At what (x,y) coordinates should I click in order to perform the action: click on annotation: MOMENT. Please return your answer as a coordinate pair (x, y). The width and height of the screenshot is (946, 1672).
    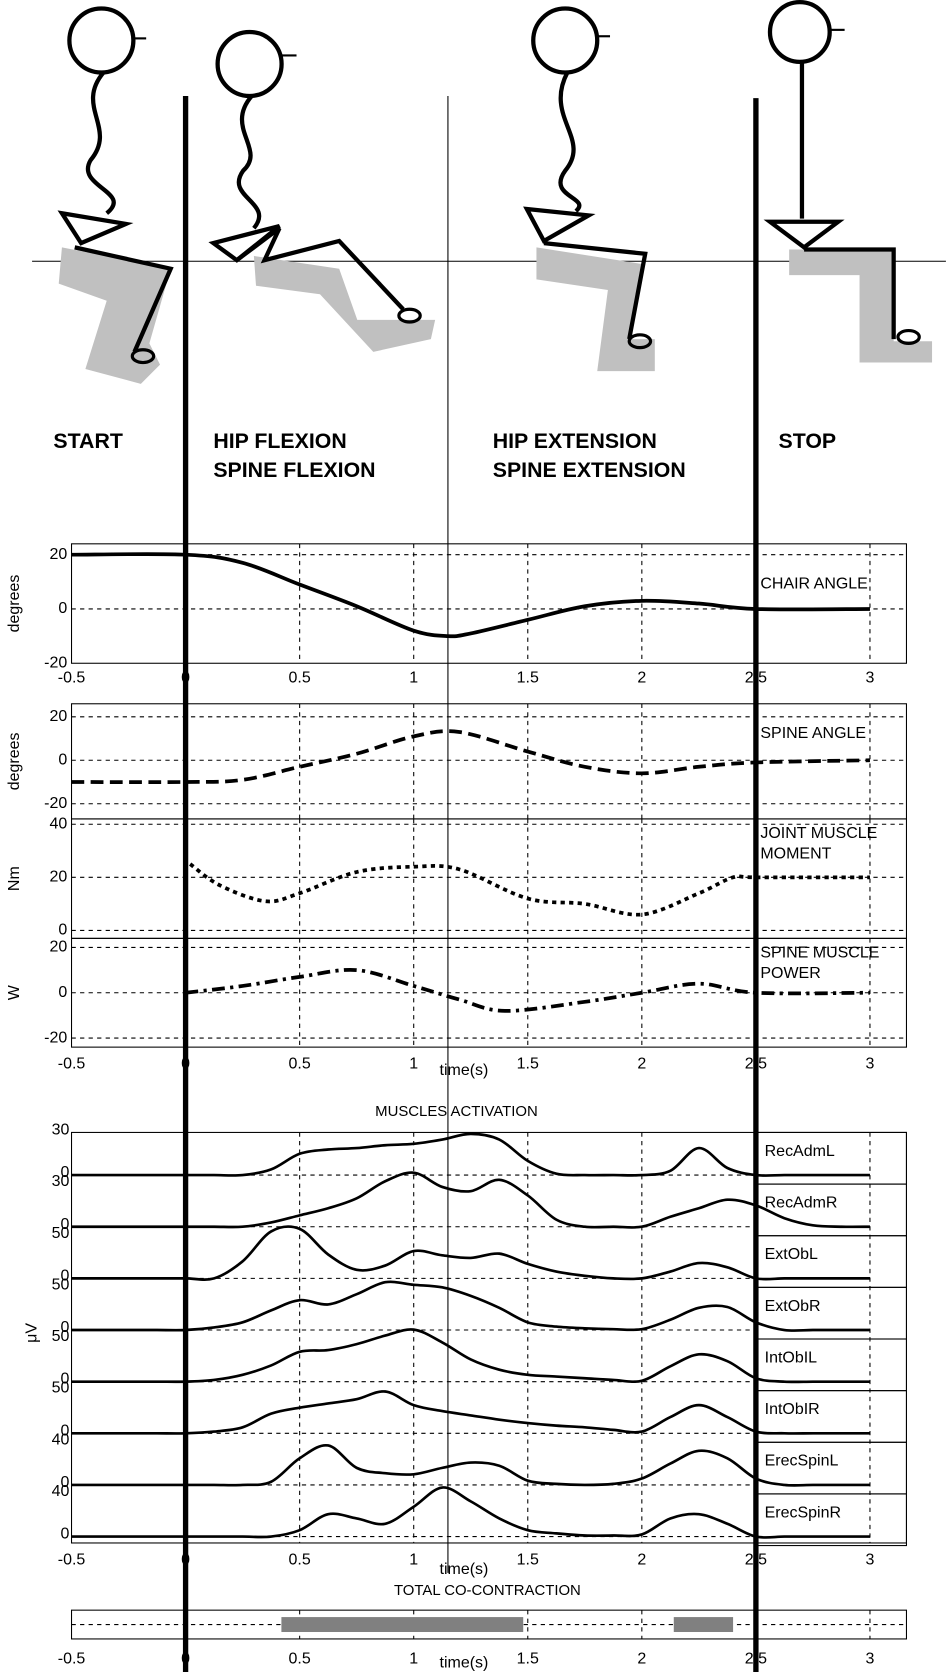
    Looking at the image, I should click on (795, 853).